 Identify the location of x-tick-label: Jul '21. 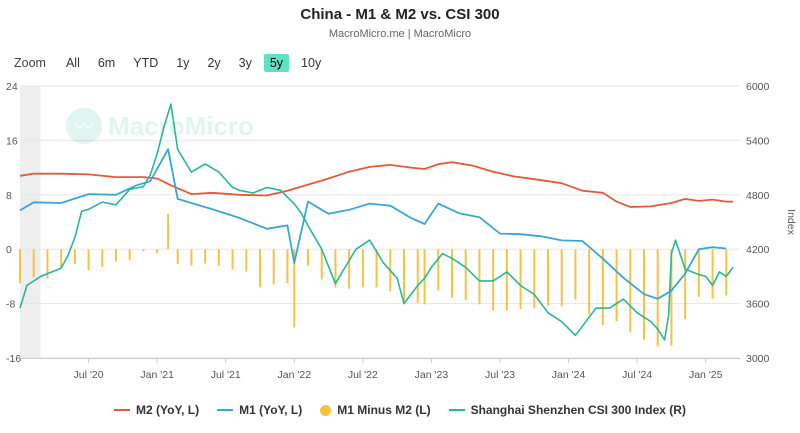
(226, 375).